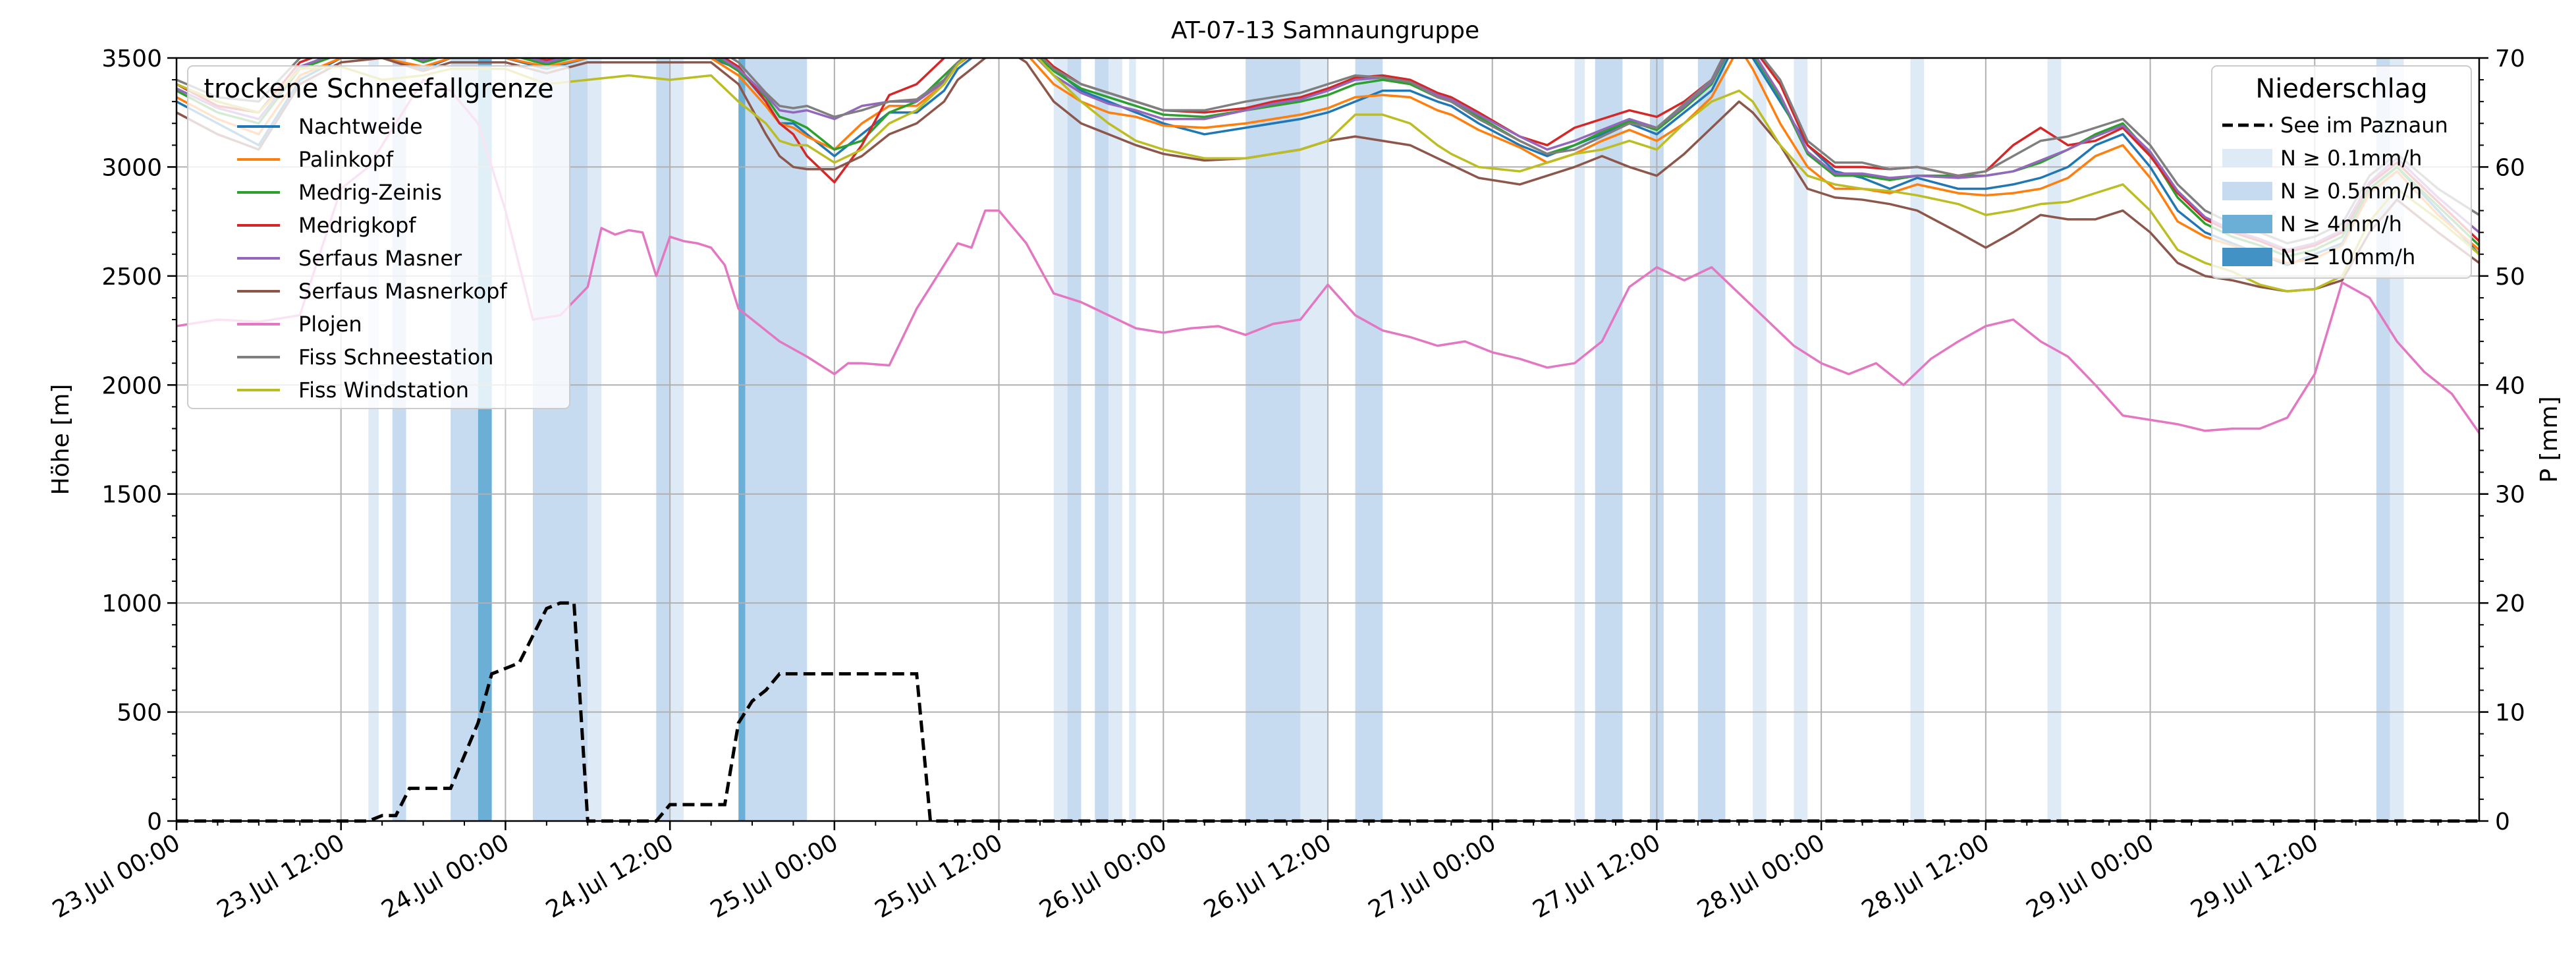 The width and height of the screenshot is (2576, 964). I want to click on y-tick-label-left-2: 1000, so click(131, 603).